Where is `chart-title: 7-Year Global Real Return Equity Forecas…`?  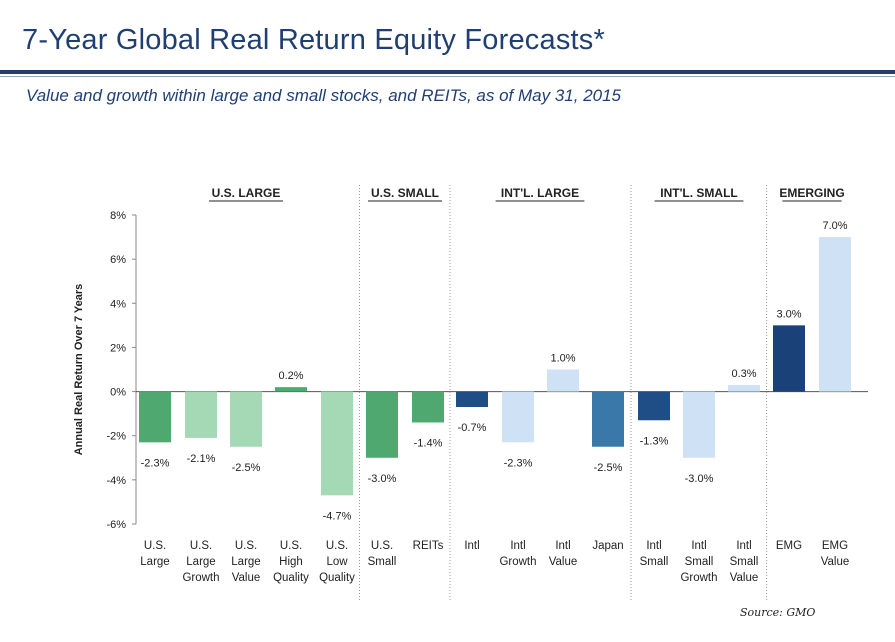
chart-title: 7-Year Global Real Return Equity Forecas… is located at coordinates (313, 40).